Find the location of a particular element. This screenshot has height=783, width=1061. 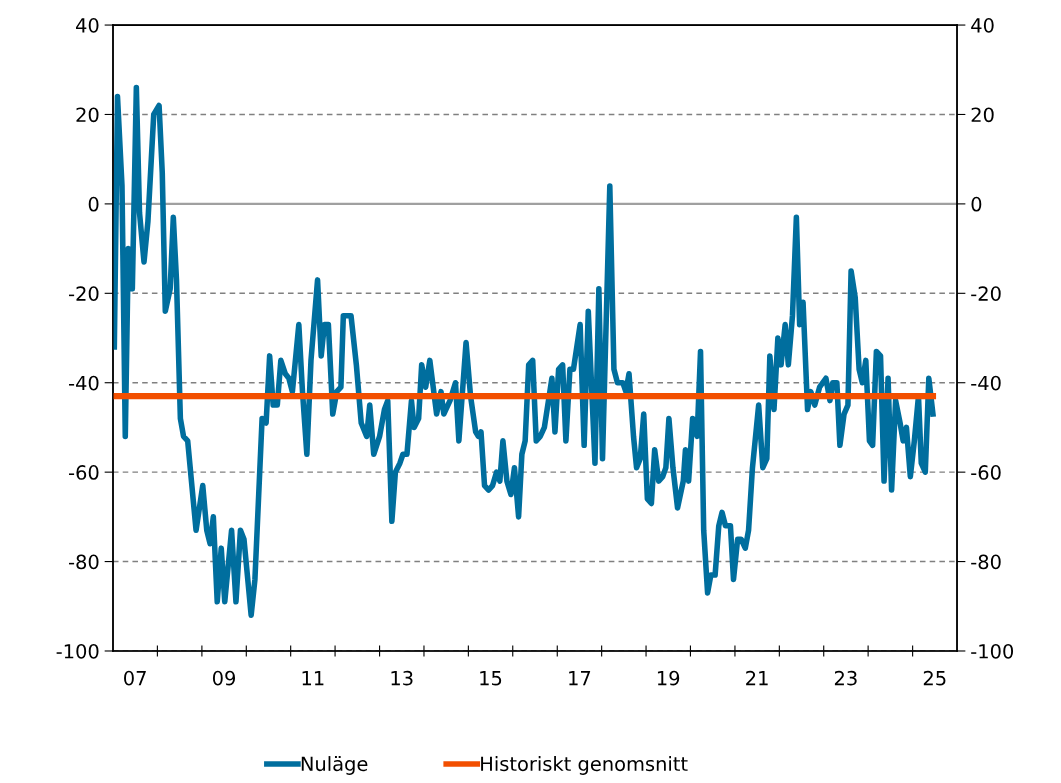

y2-tick-label: -80 is located at coordinates (986, 562).